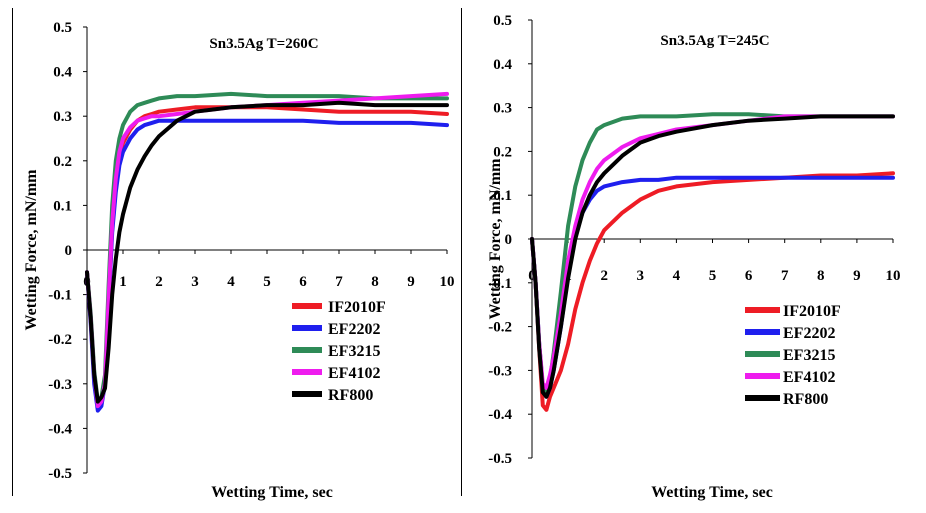 The height and width of the screenshot is (513, 926). Describe the element at coordinates (12, 252) in the screenshot. I see `figure-border-left` at that location.